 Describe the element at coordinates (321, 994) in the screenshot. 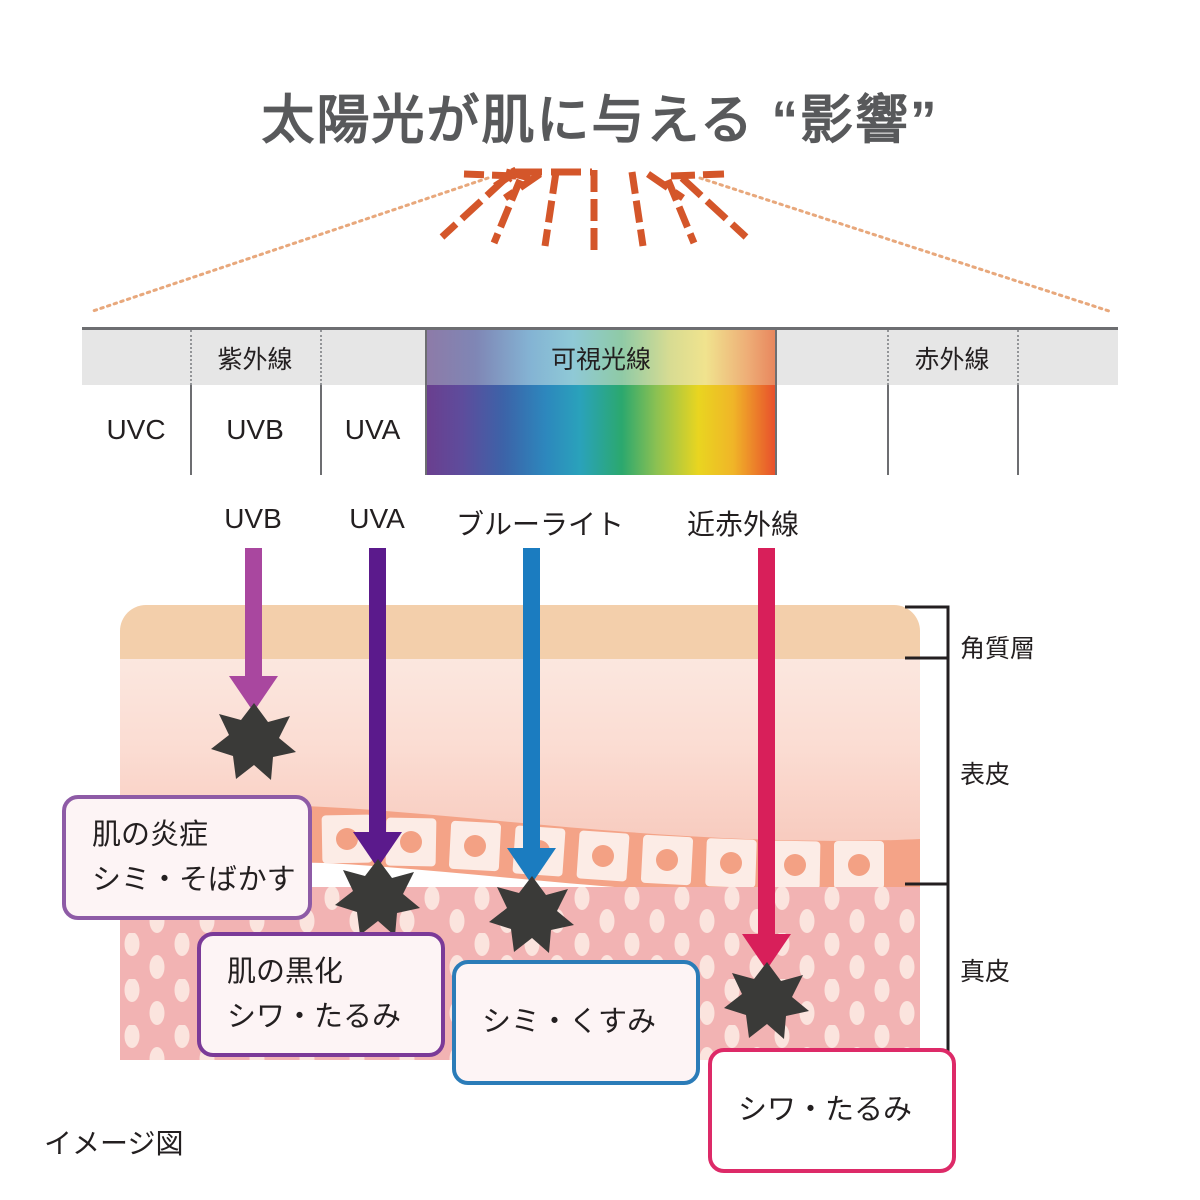

I see `callout-uva: 肌の黒化 シワ・たるみ` at that location.